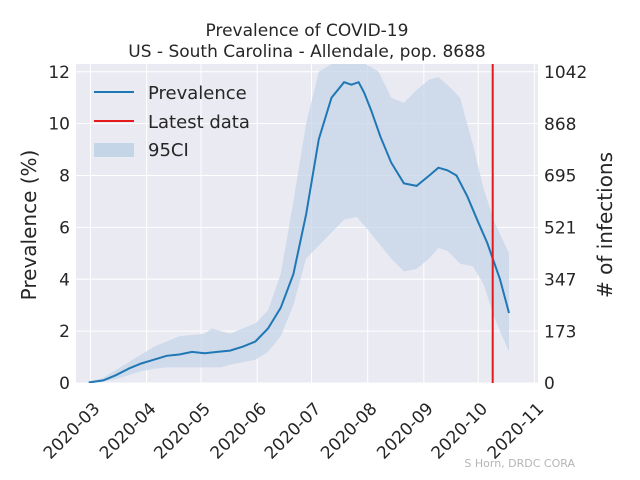 Image resolution: width=640 pixels, height=480 pixels. Describe the element at coordinates (64, 228) in the screenshot. I see `y-tick-label: 6` at that location.